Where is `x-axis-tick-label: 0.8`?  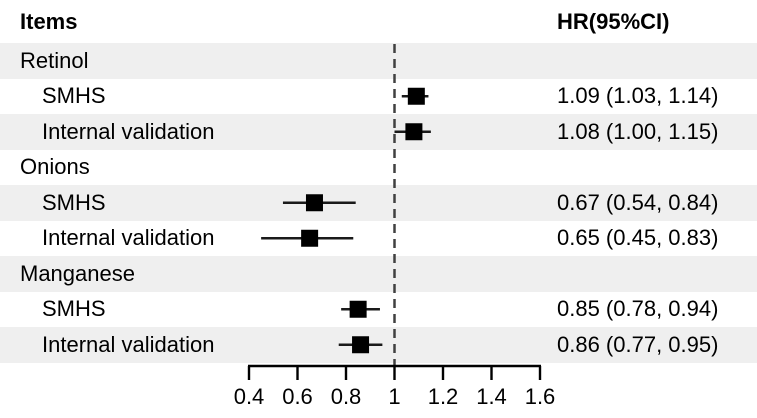
x-axis-tick-label: 0.8 is located at coordinates (346, 396).